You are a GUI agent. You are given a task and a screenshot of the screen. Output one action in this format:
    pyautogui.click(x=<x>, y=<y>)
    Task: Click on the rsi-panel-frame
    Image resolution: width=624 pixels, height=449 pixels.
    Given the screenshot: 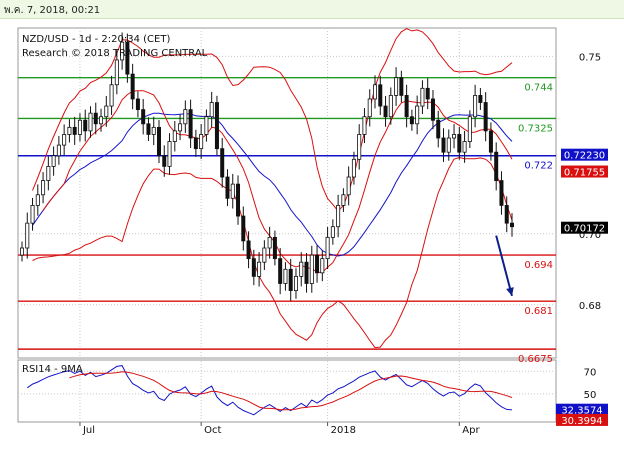 What is the action you would take?
    pyautogui.click(x=287, y=391)
    